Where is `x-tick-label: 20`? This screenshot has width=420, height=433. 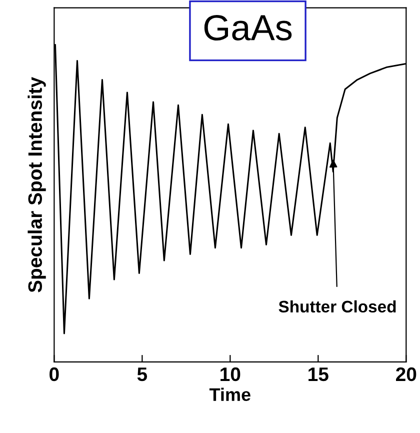 x-tick-label: 20 is located at coordinates (406, 374).